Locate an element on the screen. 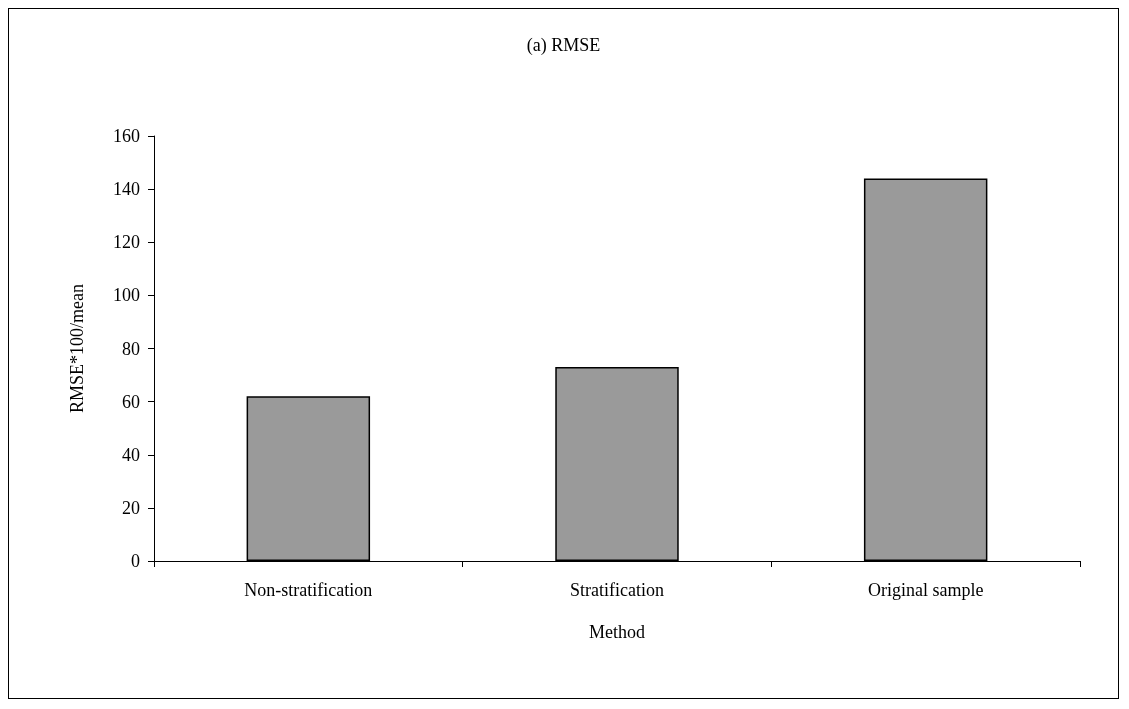 The image size is (1129, 709). x-axis-title: Method is located at coordinates (617, 632).